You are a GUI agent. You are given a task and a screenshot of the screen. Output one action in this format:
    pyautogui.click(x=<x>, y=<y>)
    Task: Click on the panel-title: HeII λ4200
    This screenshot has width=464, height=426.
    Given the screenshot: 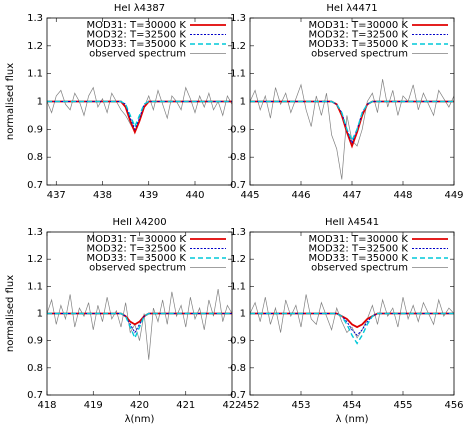 What is the action you would take?
    pyautogui.click(x=139, y=222)
    